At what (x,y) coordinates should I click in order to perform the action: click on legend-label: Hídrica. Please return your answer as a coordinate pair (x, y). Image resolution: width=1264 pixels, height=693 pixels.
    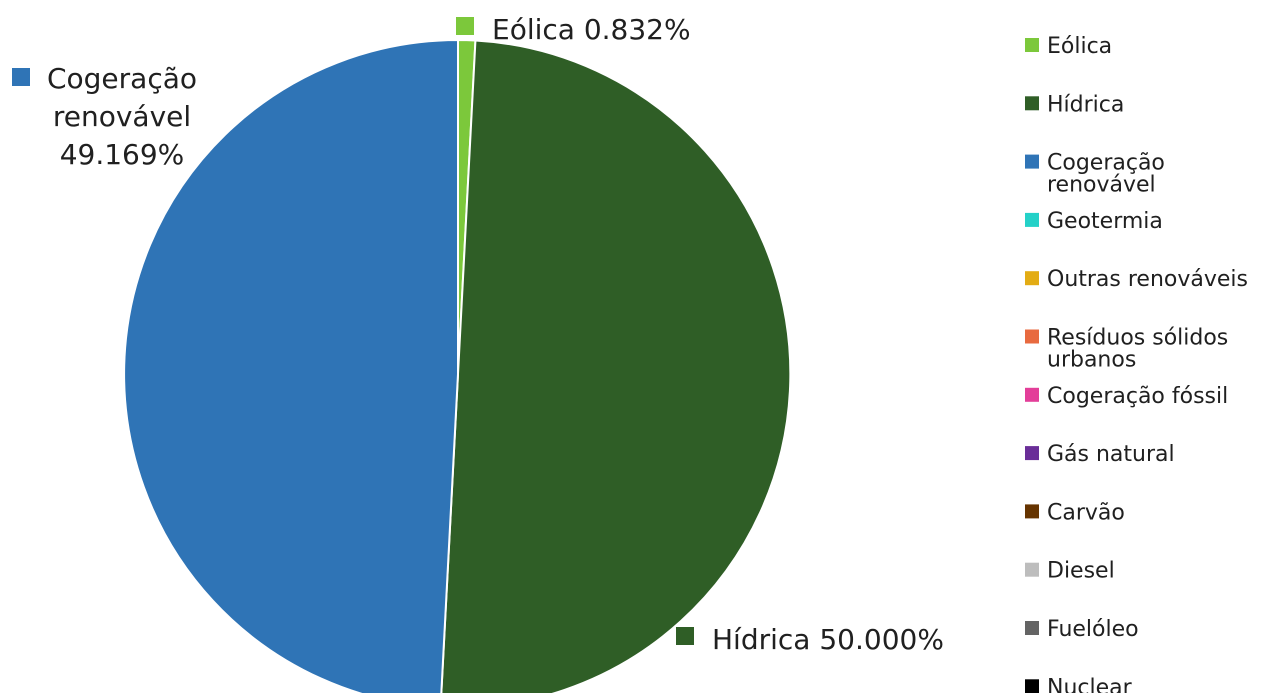
    Looking at the image, I should click on (1085, 104).